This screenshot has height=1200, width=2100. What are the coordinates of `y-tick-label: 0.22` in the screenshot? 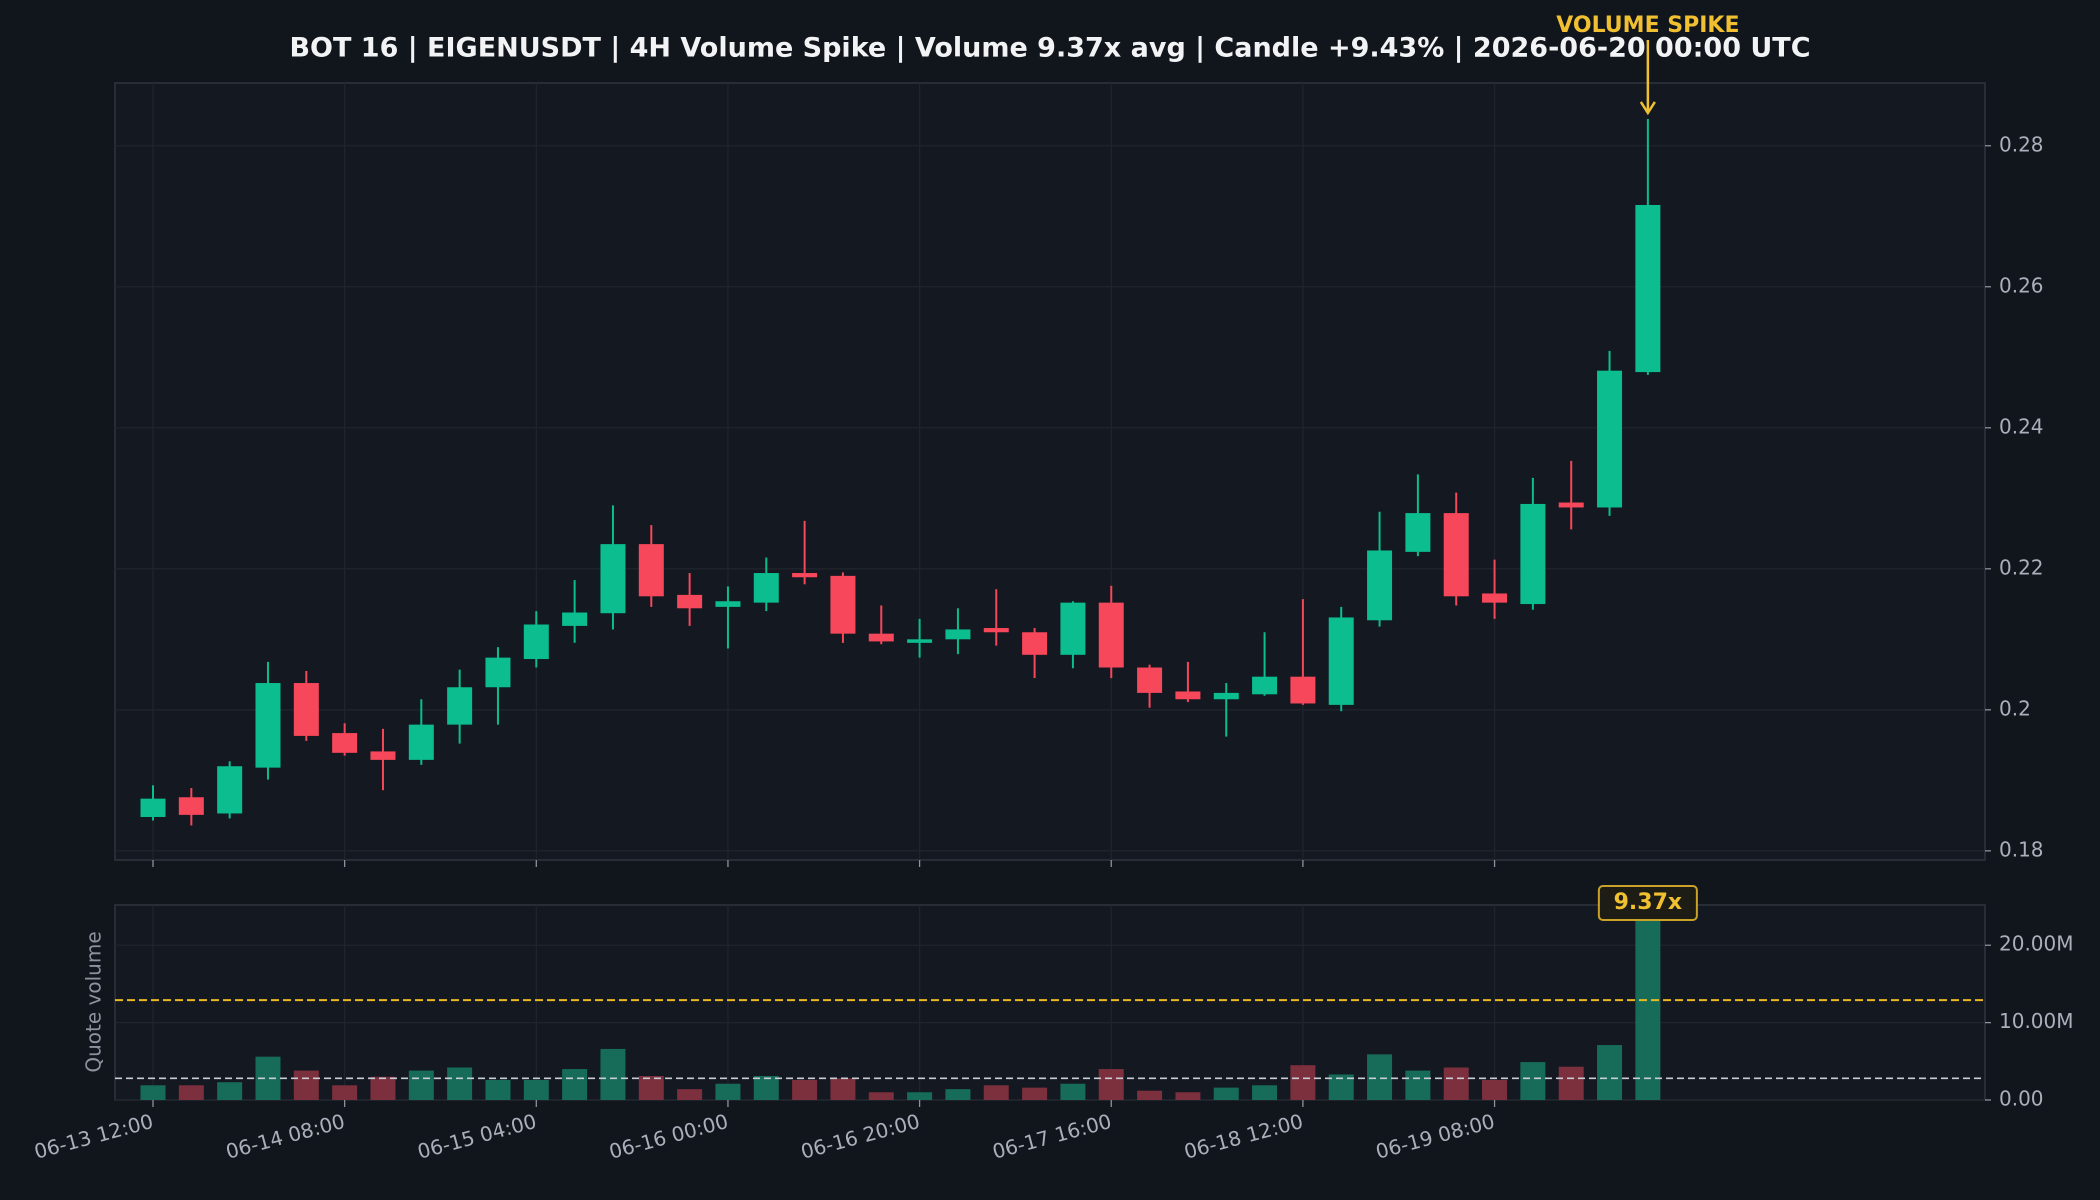 It's located at (2021, 567).